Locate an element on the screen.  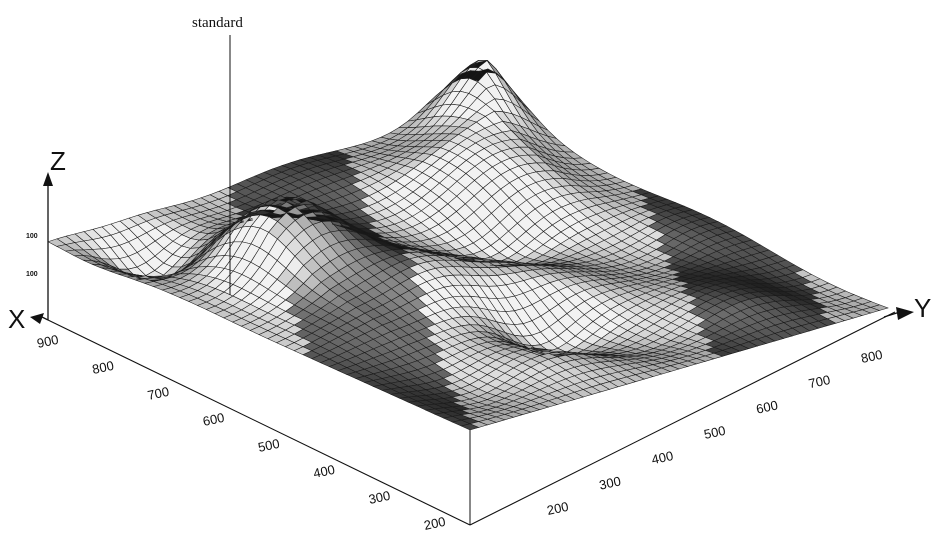
y-tick-labels: 200 300 400 500 600 700 800 is located at coordinates (715, 432).